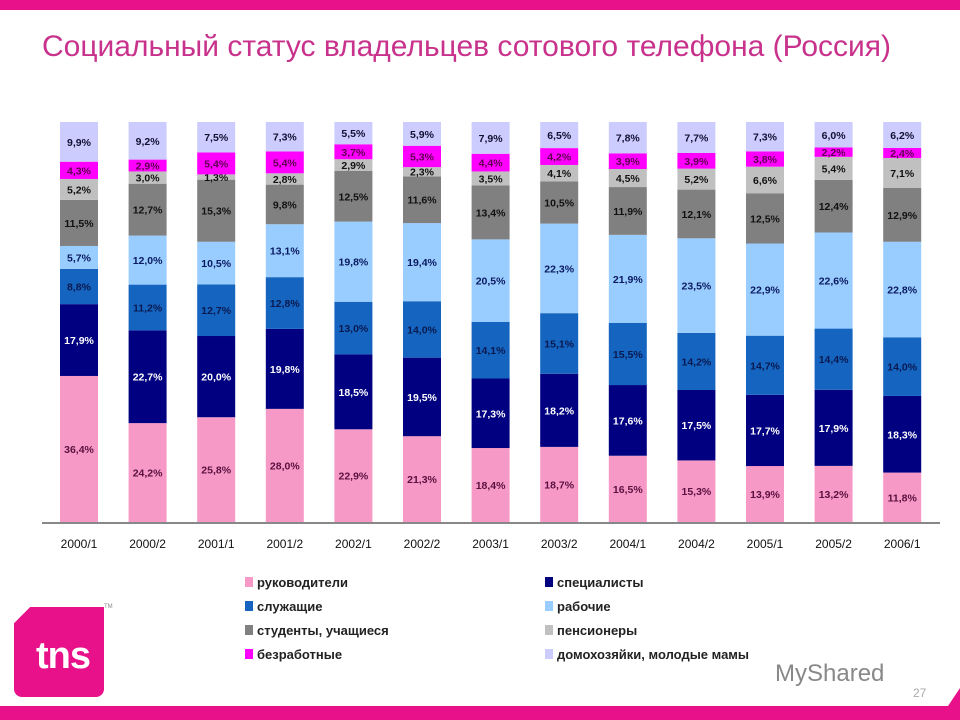 The image size is (960, 720). Describe the element at coordinates (284, 544) in the screenshot. I see `x-tick-label: 2001/2` at that location.